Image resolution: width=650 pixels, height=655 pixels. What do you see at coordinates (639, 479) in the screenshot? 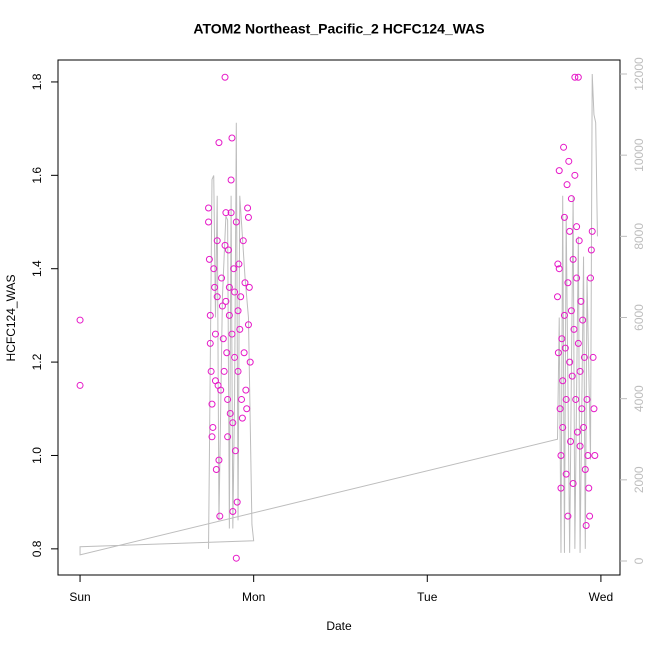
I see `y2-tick-label: 2000` at bounding box center [639, 479].